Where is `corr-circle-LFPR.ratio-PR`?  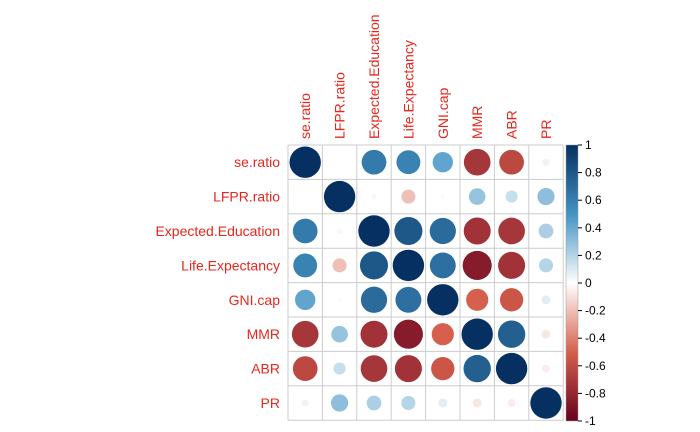
corr-circle-LFPR.ratio-PR is located at coordinates (546, 197).